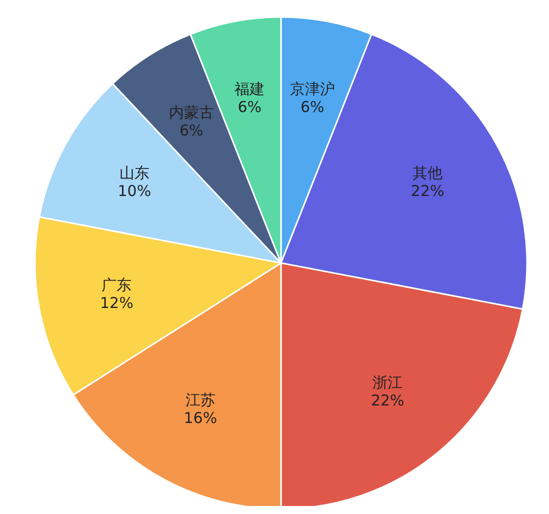 The image size is (549, 514). What do you see at coordinates (117, 285) in the screenshot?
I see `slice-label: 广东` at bounding box center [117, 285].